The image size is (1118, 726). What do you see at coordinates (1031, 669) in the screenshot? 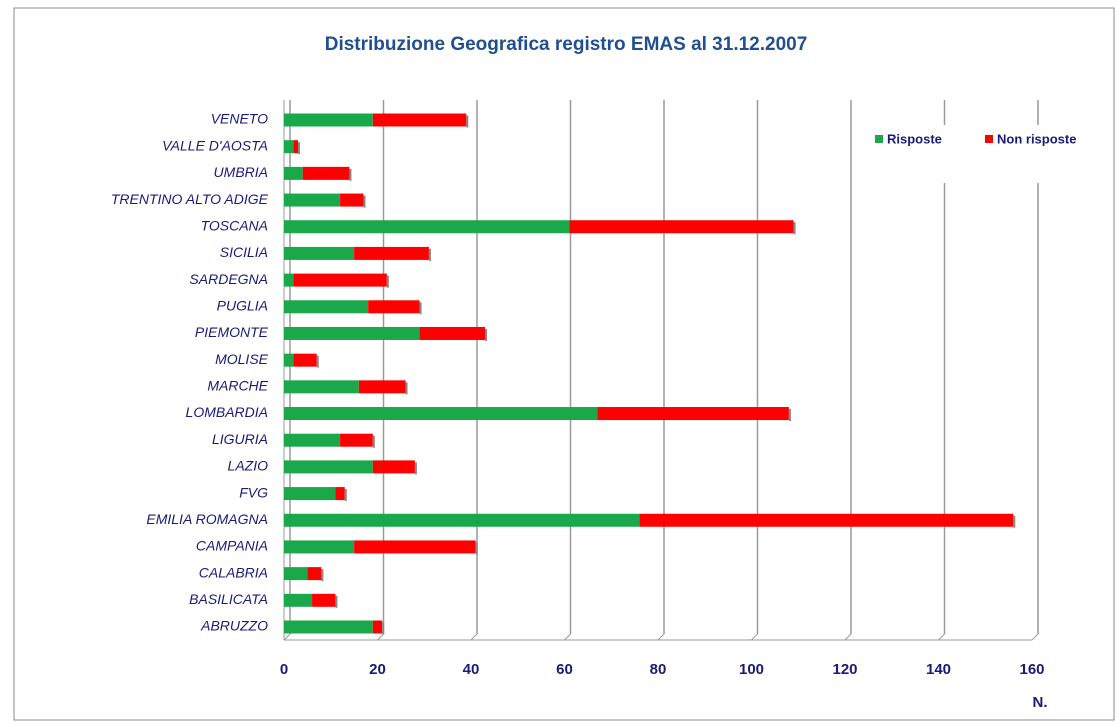
I see `x-tick-label: 160` at bounding box center [1031, 669].